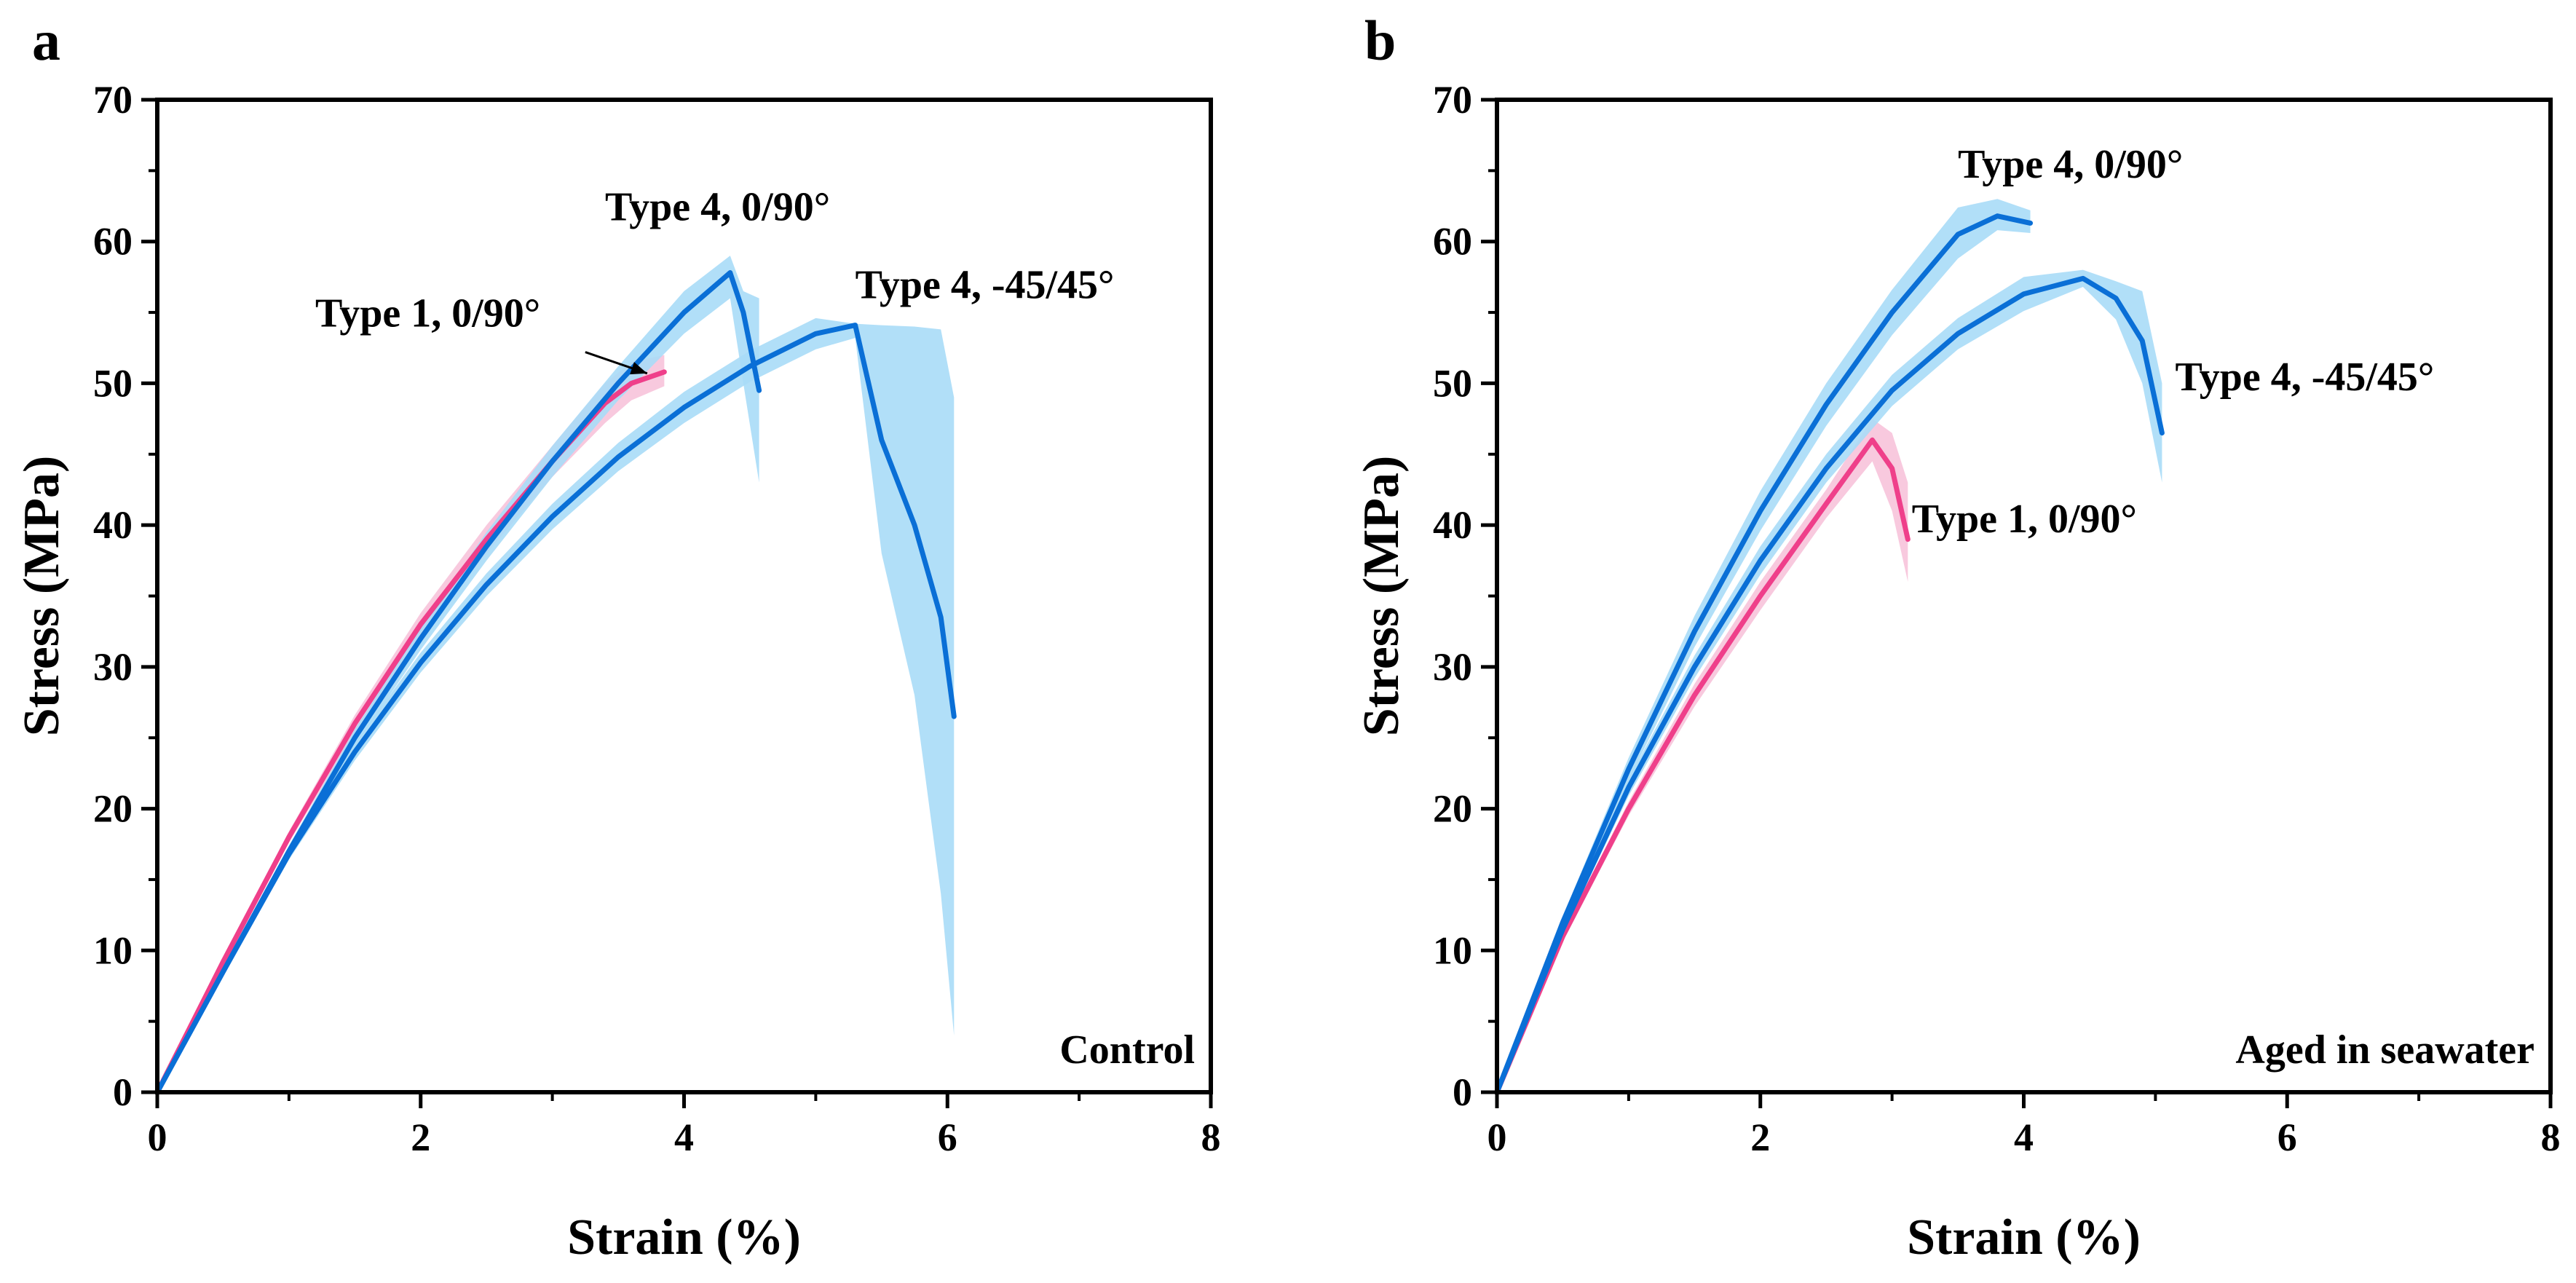  What do you see at coordinates (639, 368) in the screenshot?
I see `annotation-arrow-head` at bounding box center [639, 368].